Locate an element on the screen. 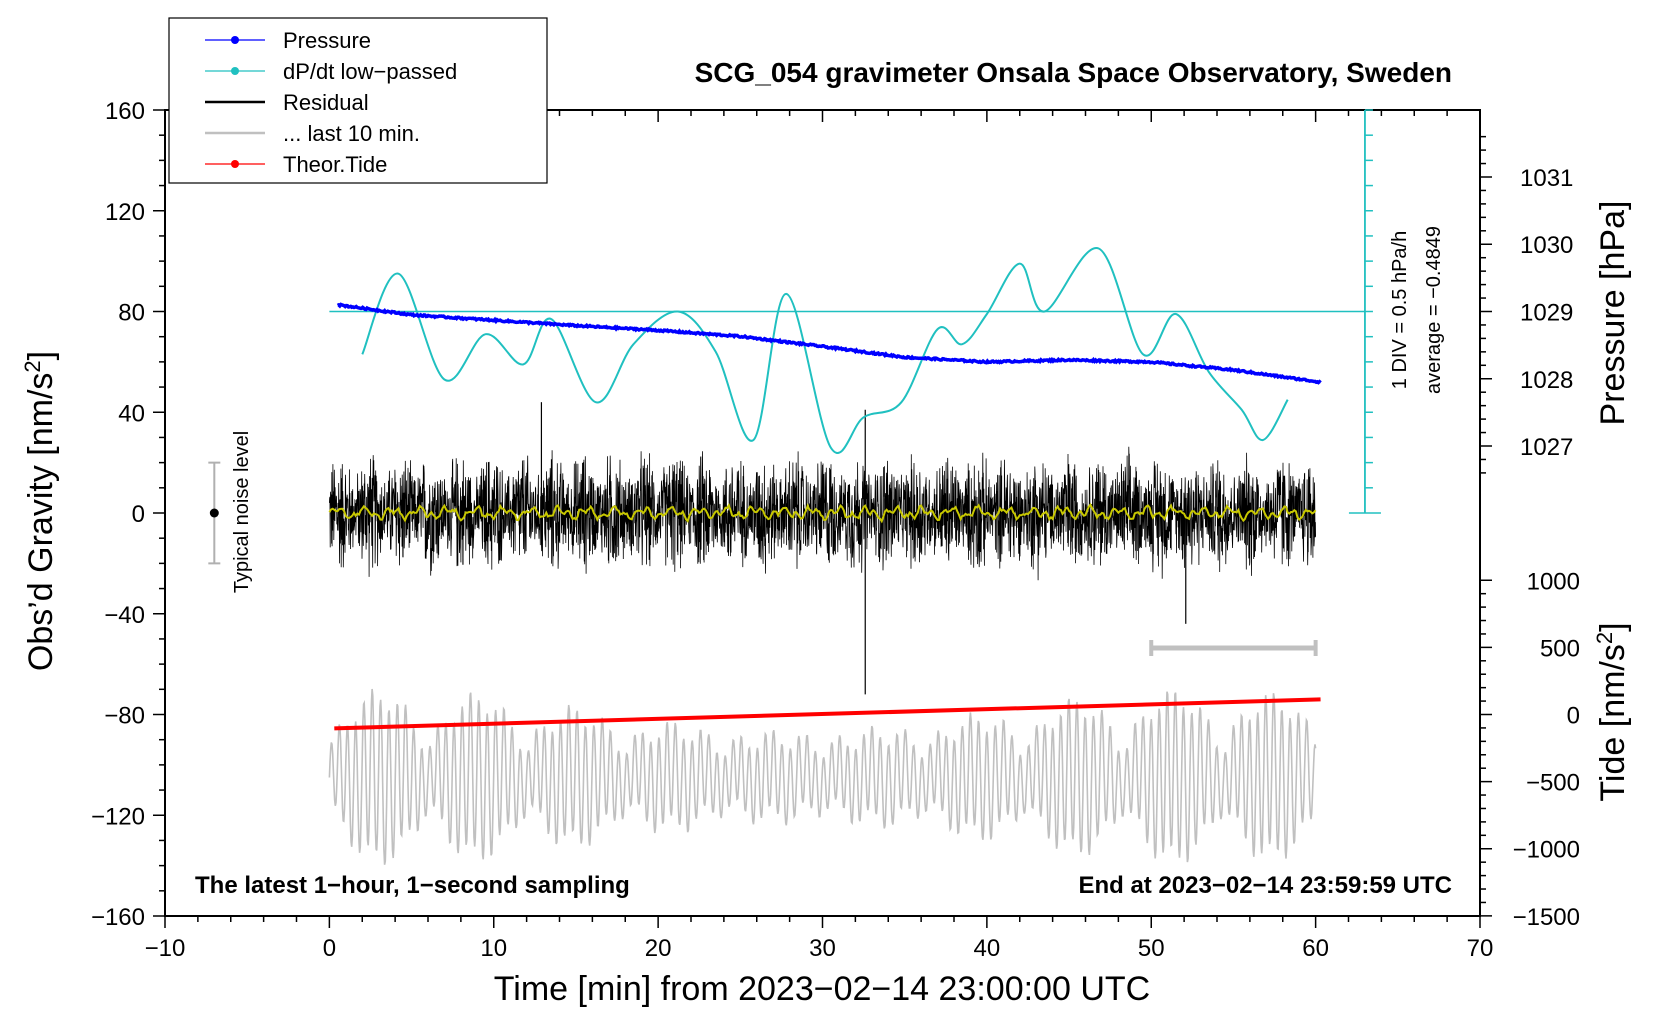 Image resolution: width=1660 pixels, height=1025 pixels. tide-line is located at coordinates (827, 714).